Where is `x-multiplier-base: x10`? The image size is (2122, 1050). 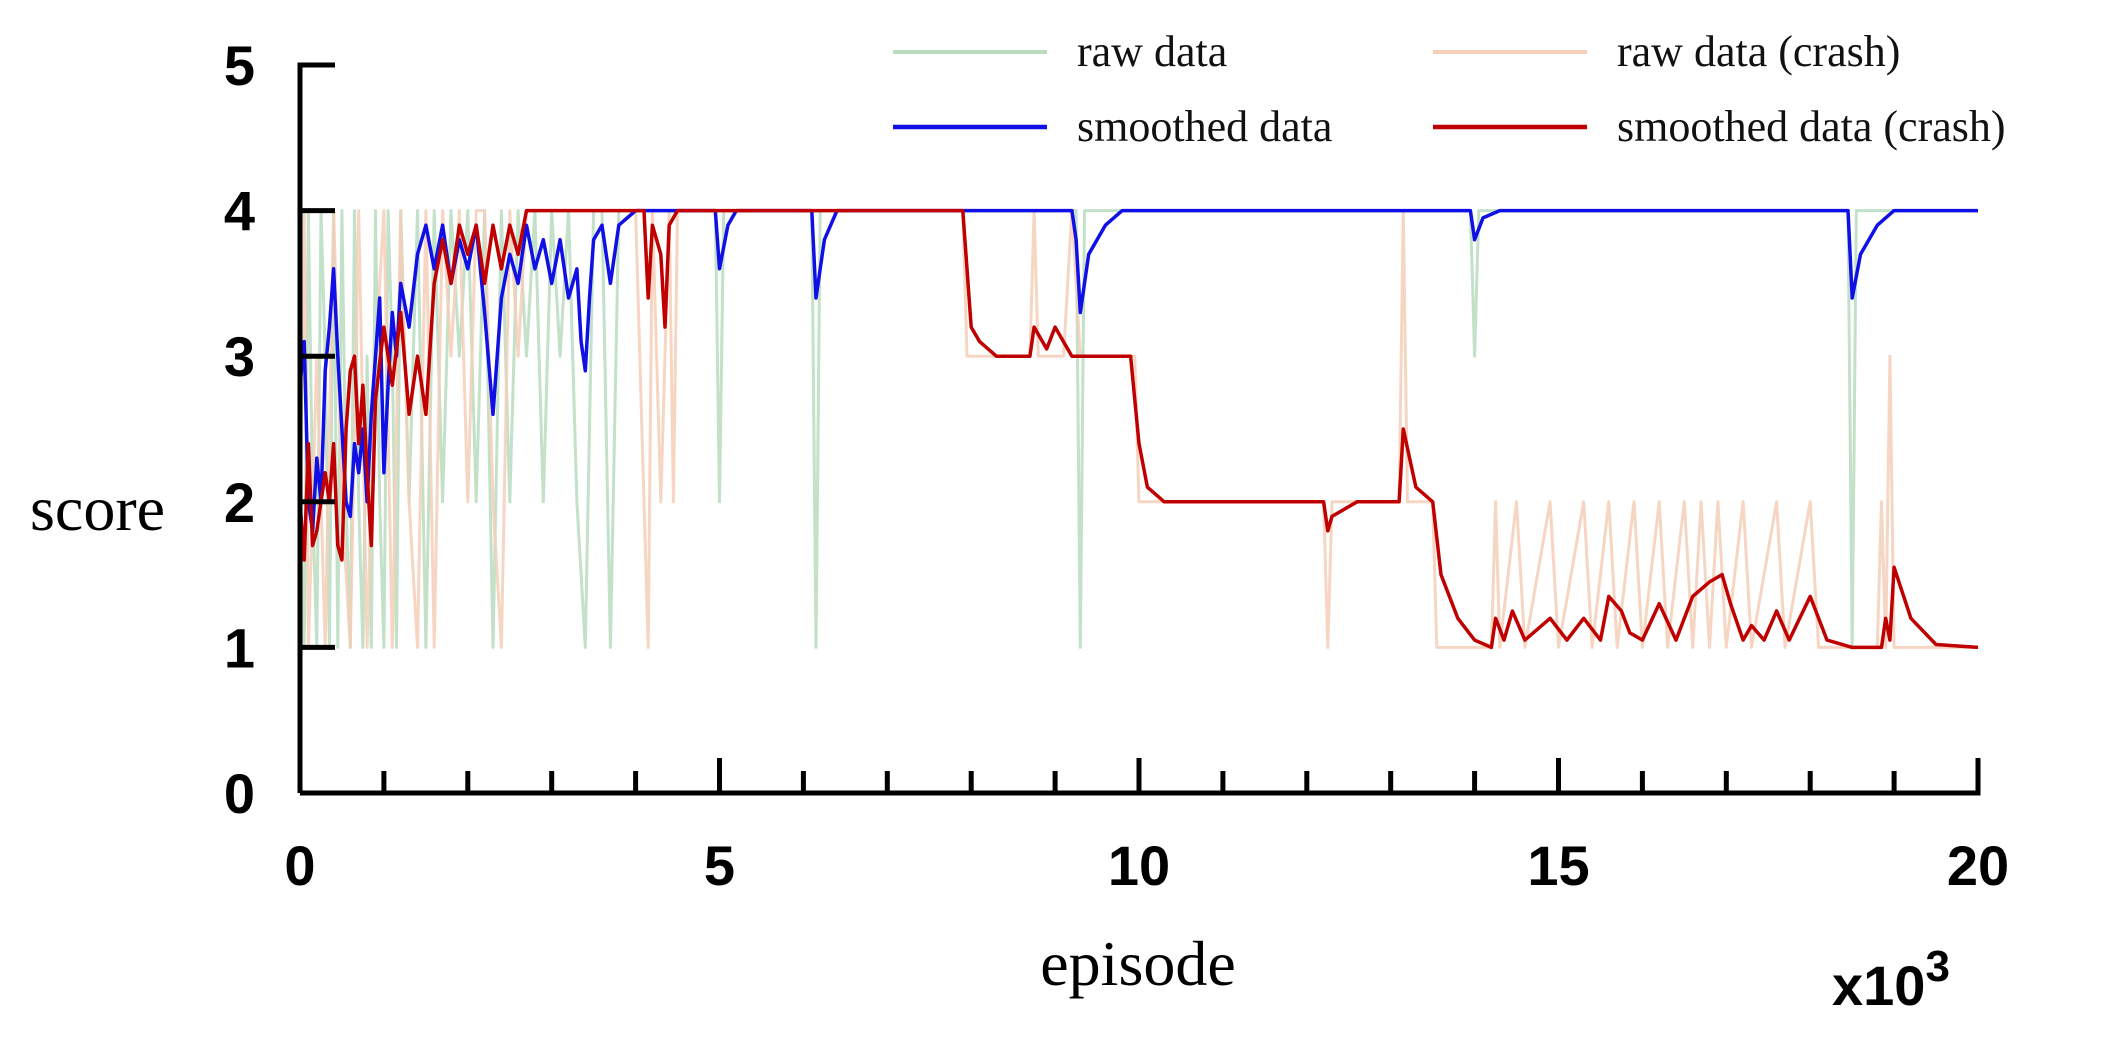 x-multiplier-base: x10 is located at coordinates (1878, 985).